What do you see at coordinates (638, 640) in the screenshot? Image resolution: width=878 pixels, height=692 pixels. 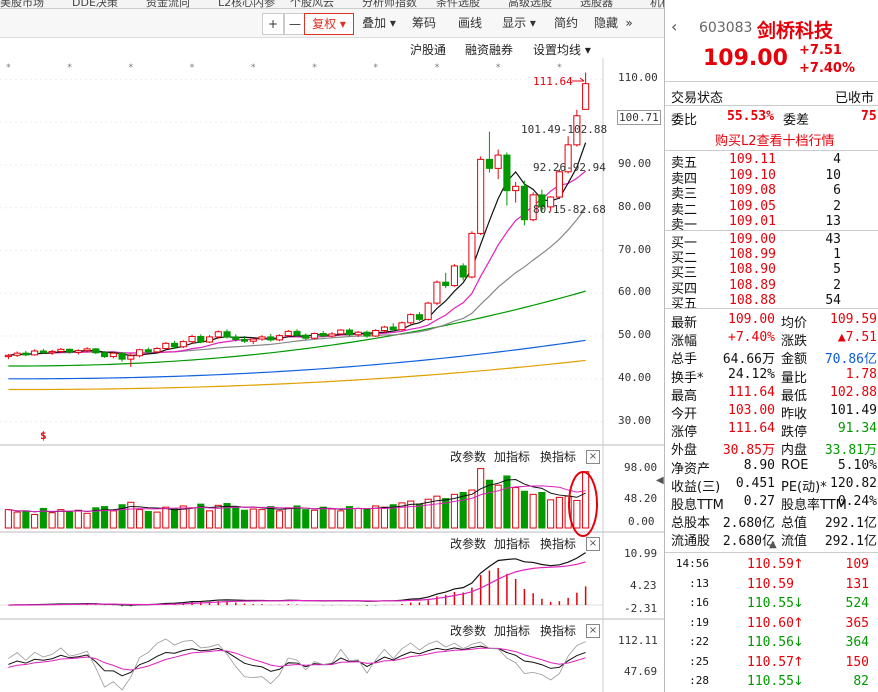 I see `kdj-ytick: 112.11` at bounding box center [638, 640].